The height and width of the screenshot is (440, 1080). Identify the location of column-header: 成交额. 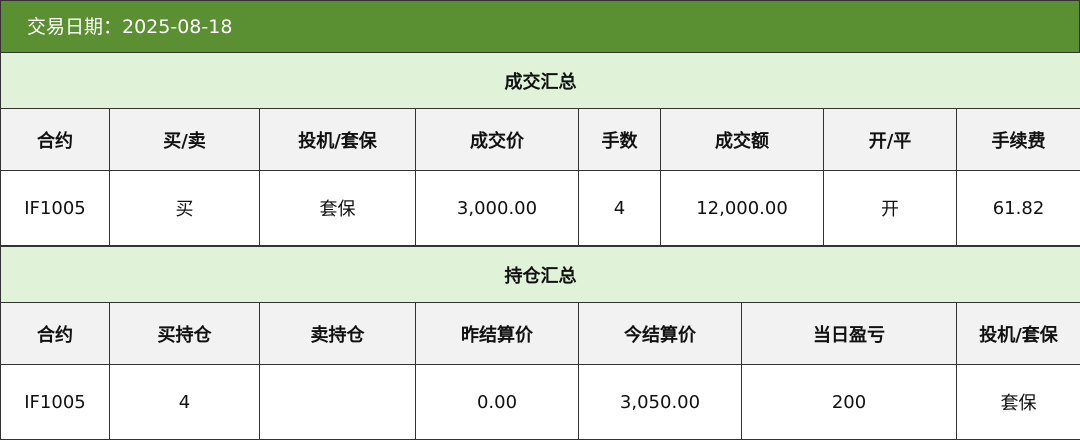
(742, 140).